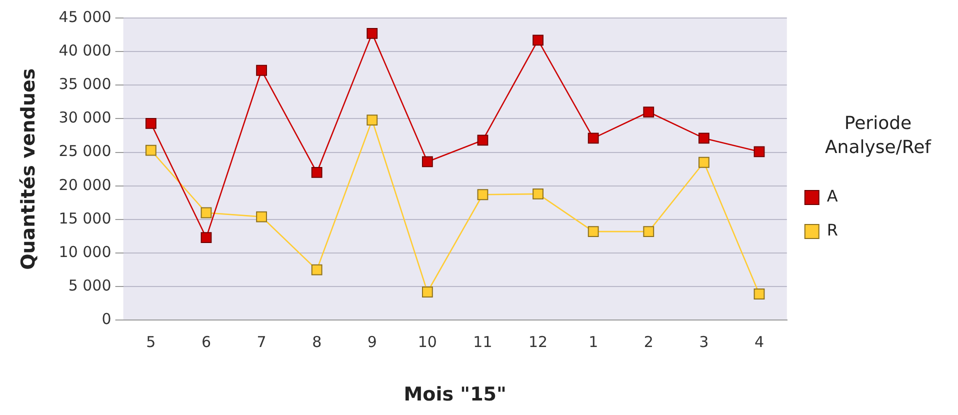  What do you see at coordinates (427, 342) in the screenshot?
I see `x-tick-label: 10` at bounding box center [427, 342].